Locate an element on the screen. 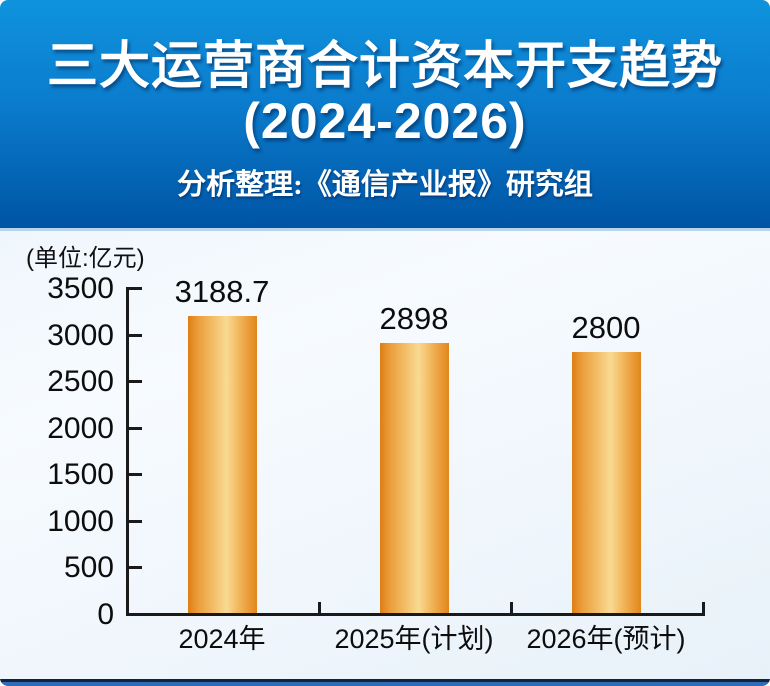  bar-value-label: 3188.7 is located at coordinates (222, 291).